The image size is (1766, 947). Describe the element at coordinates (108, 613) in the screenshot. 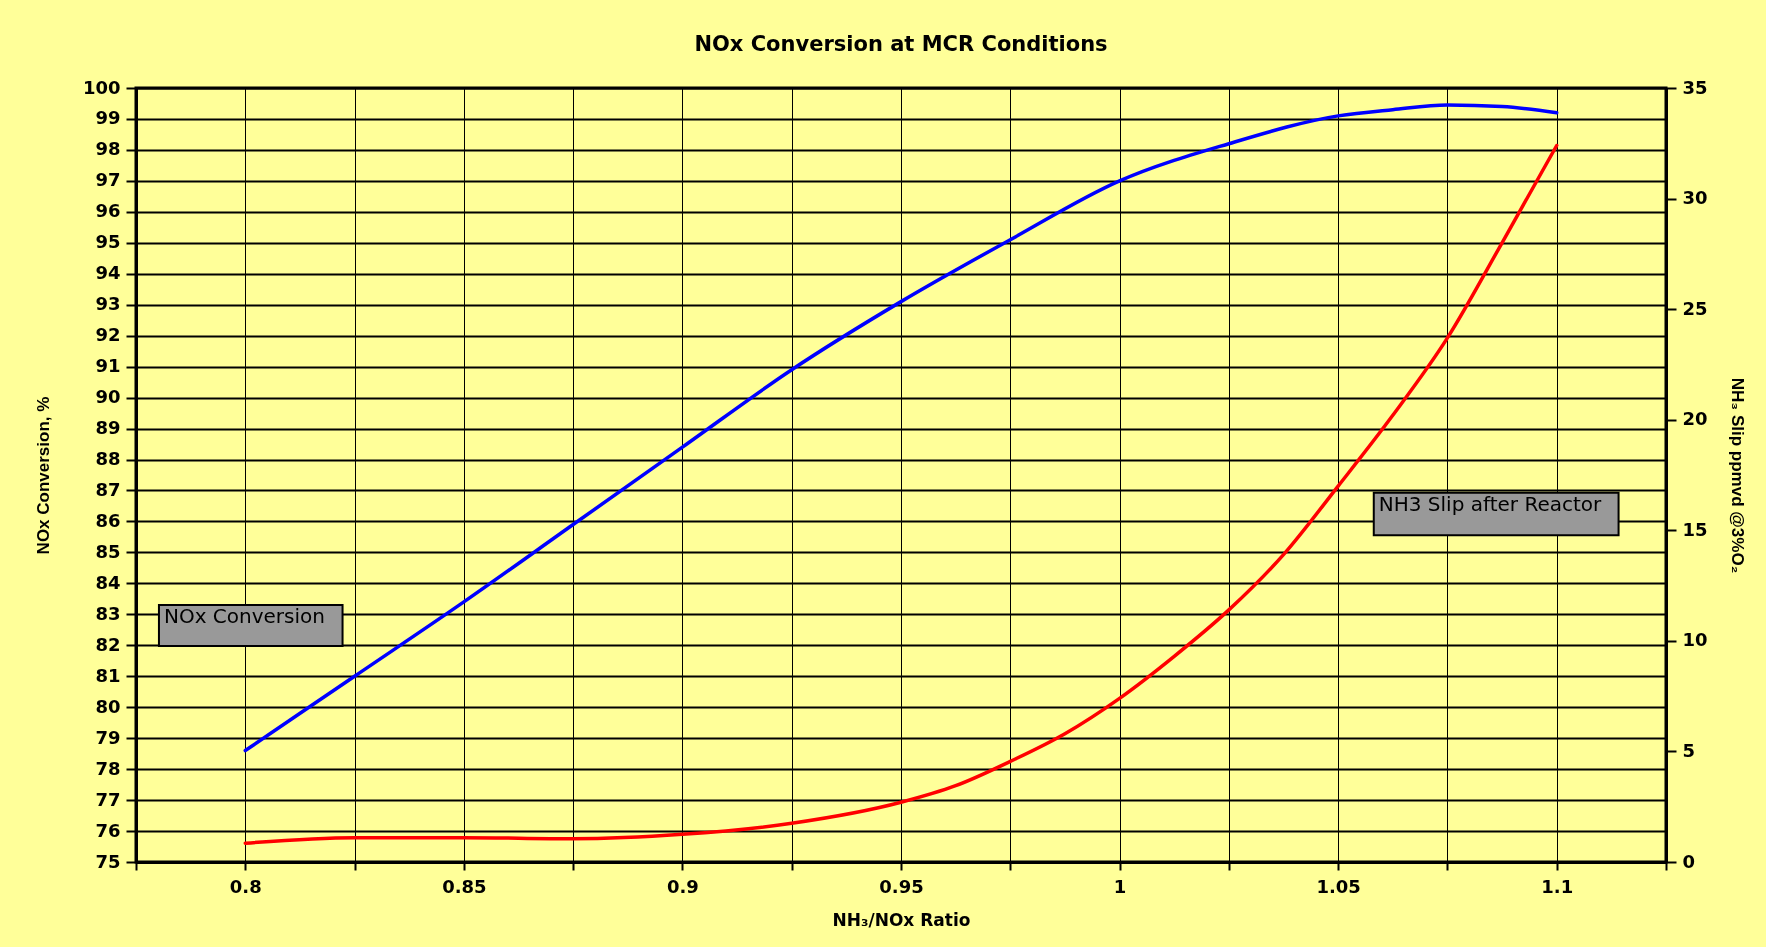

I see `y-tick-label: 83` at that location.